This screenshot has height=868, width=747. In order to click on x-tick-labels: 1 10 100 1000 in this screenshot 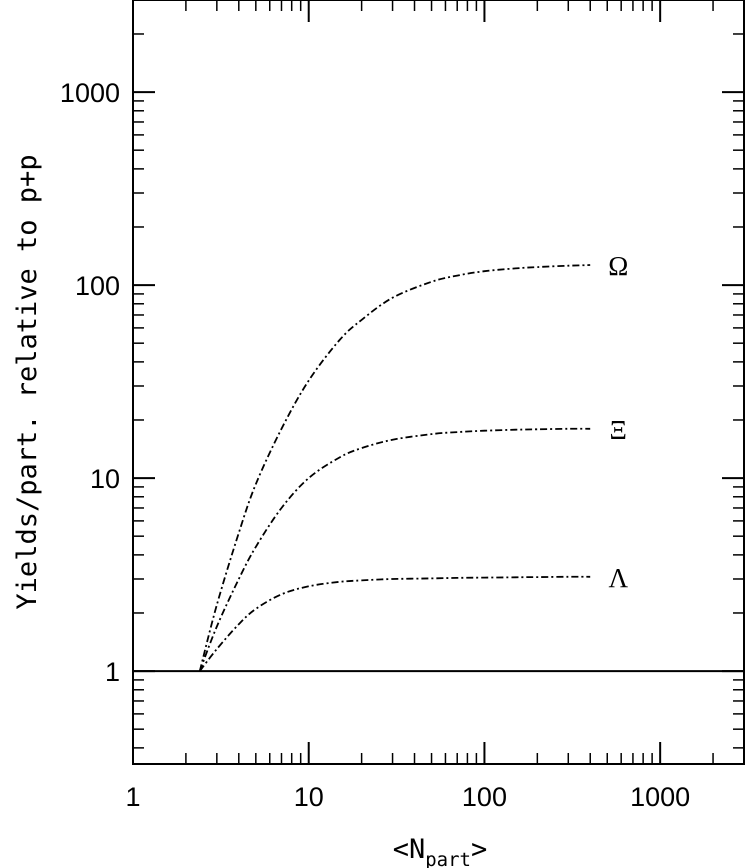, I will do `click(407, 797)`.